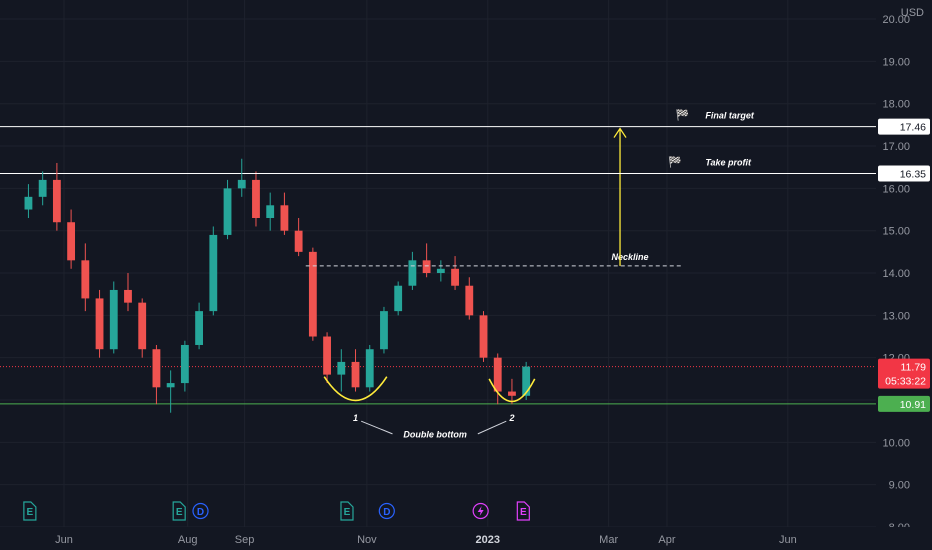  I want to click on last-price-tag, so click(904, 373).